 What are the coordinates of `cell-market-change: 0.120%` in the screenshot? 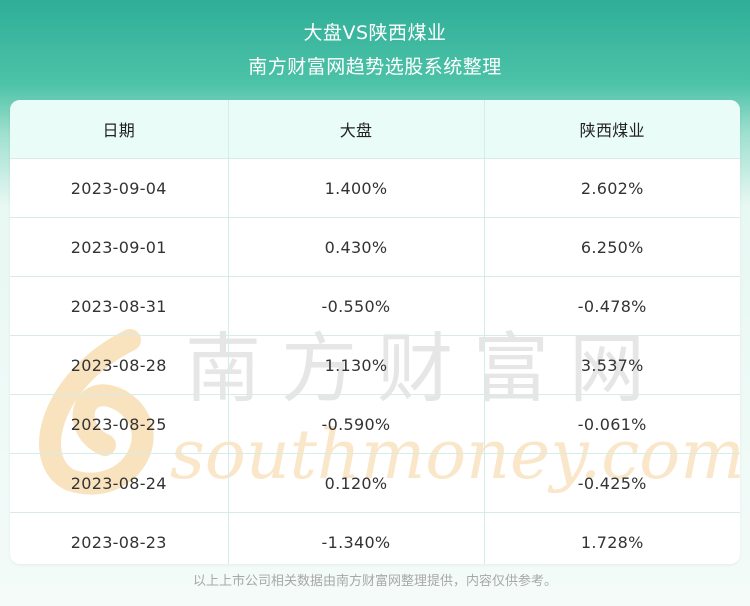 It's located at (356, 483).